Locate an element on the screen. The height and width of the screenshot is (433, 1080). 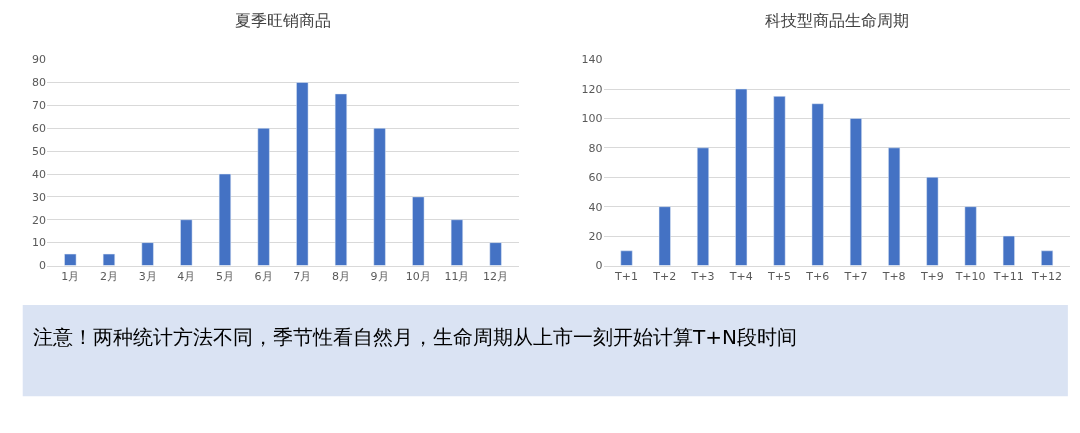
x-tick-label: 8月 is located at coordinates (340, 276).